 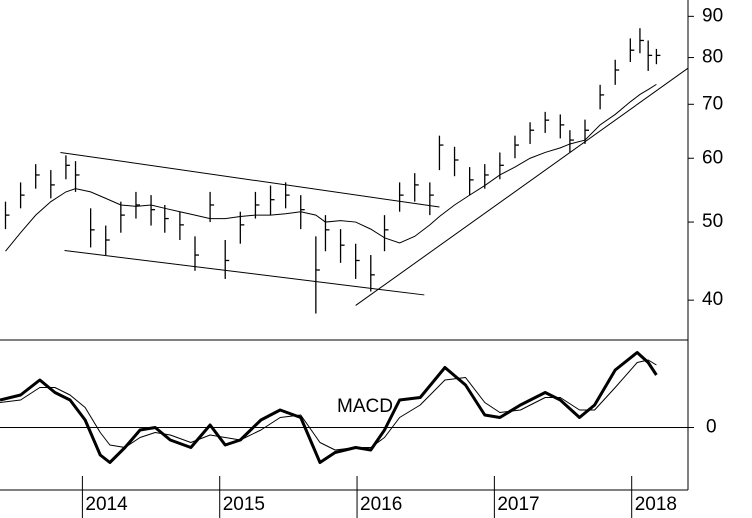 I want to click on y-tick-label: 90, so click(x=712, y=15).